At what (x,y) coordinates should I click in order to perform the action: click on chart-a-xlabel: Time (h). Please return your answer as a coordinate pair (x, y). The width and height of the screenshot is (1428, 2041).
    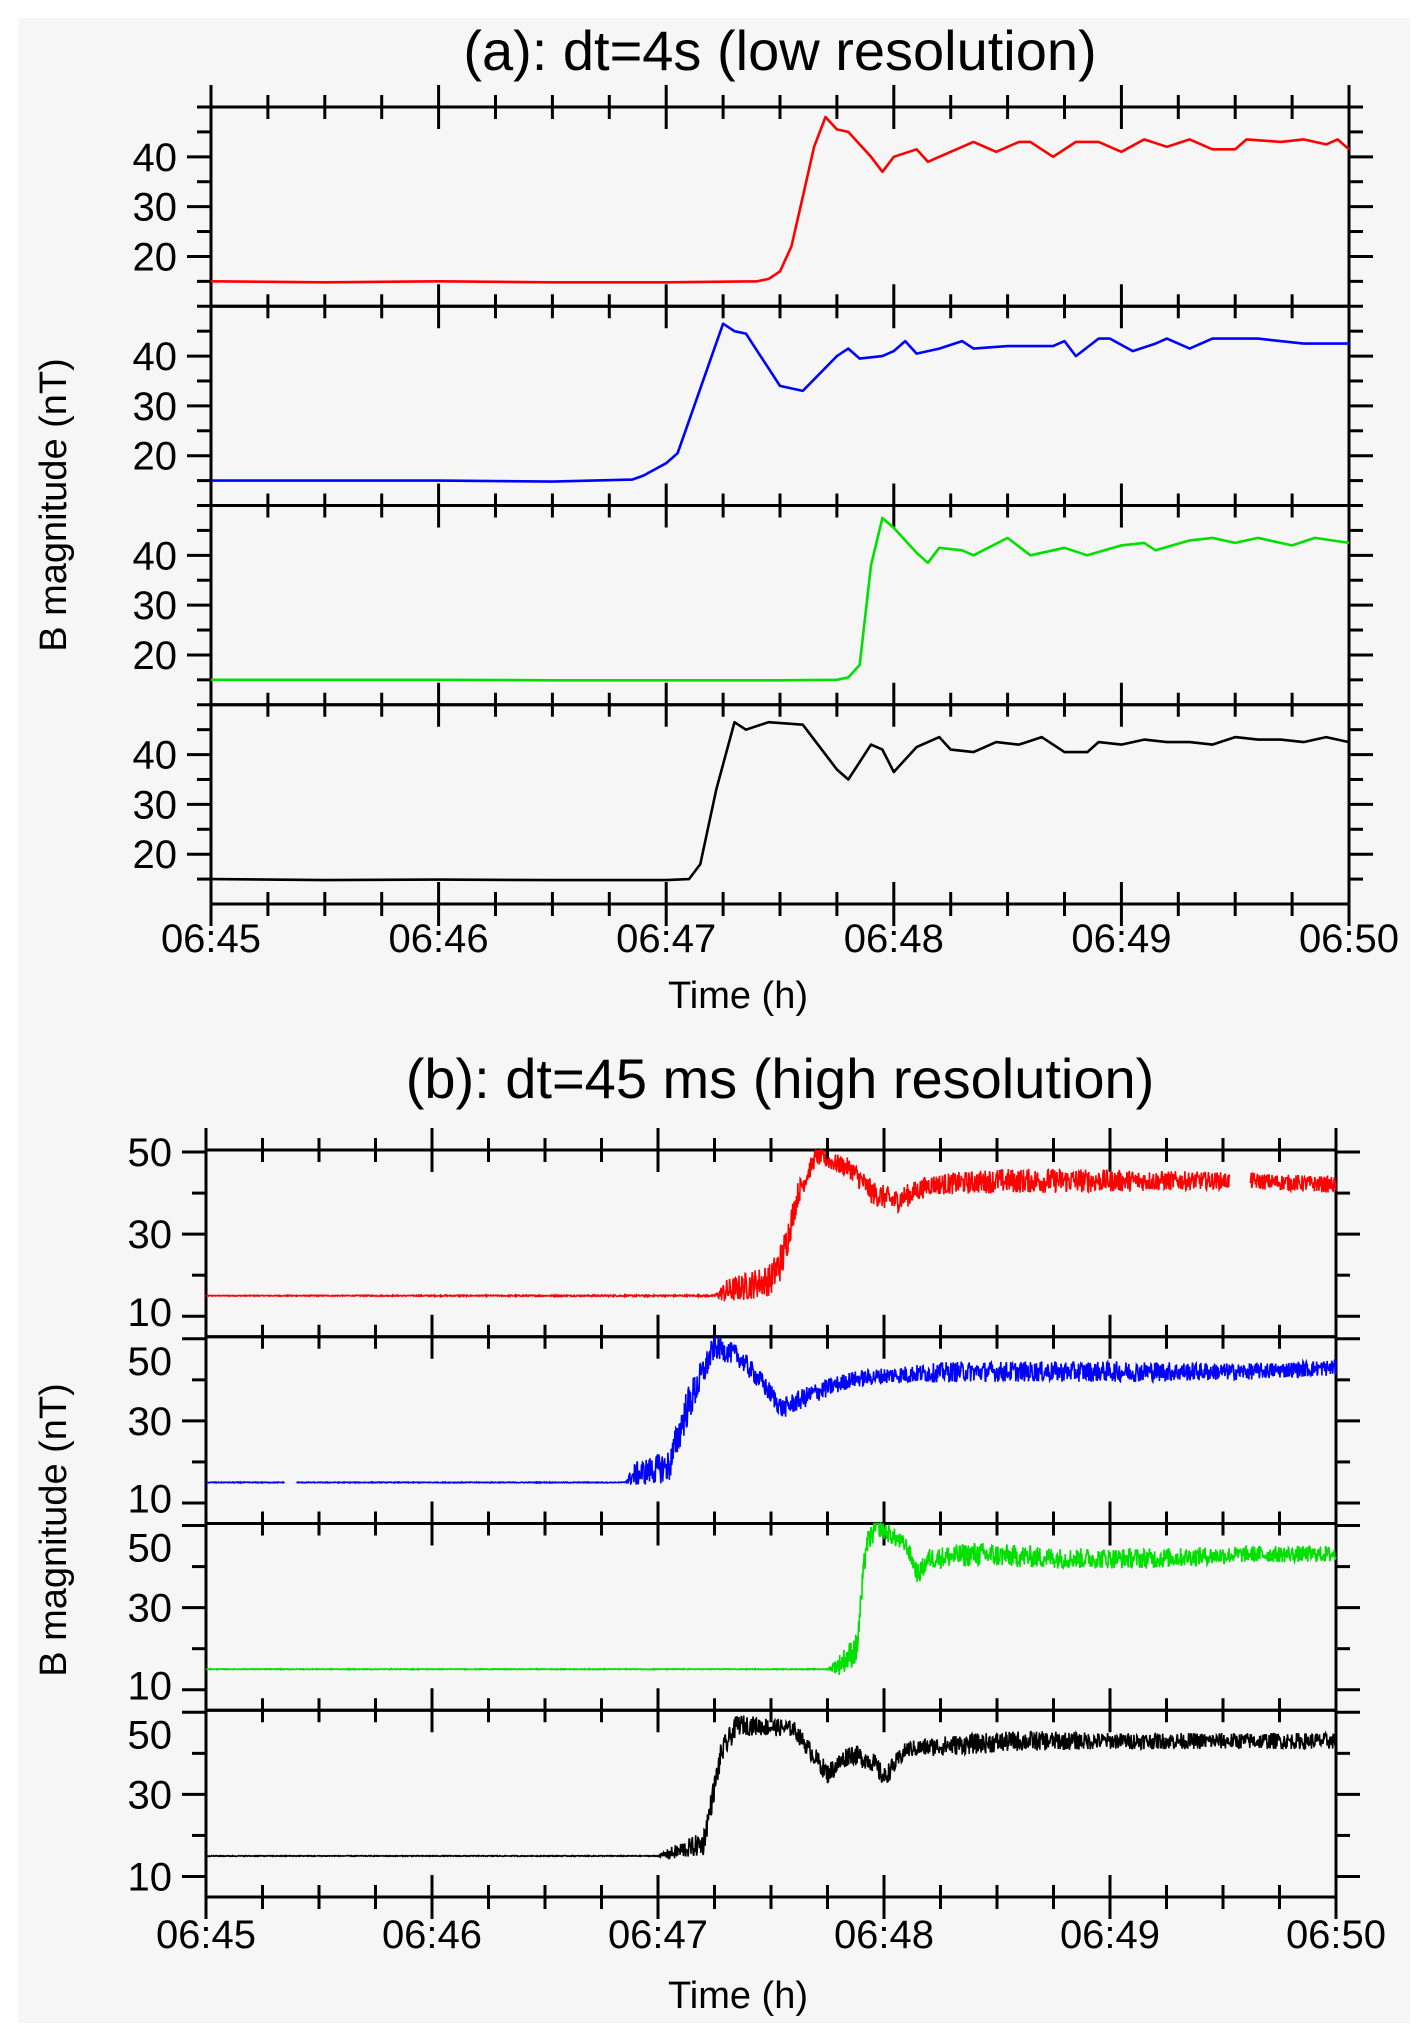
    Looking at the image, I should click on (738, 996).